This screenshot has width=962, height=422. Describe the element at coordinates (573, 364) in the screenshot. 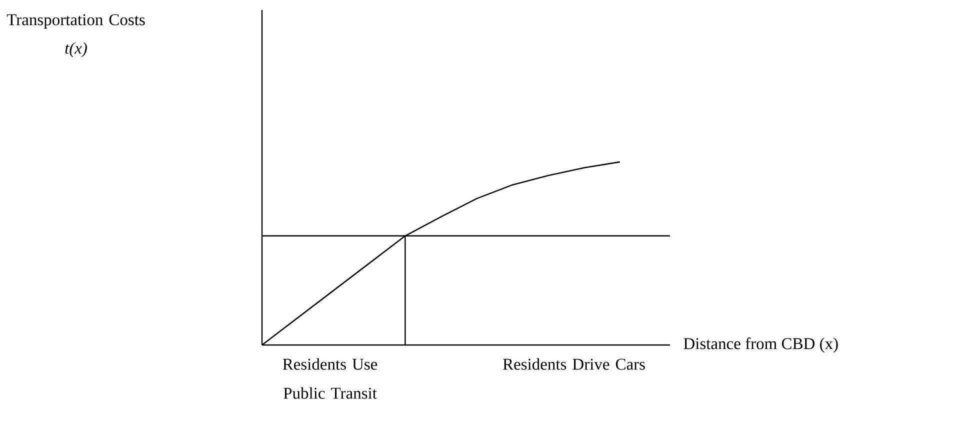

I see `text: Residents Drive Cars` at that location.